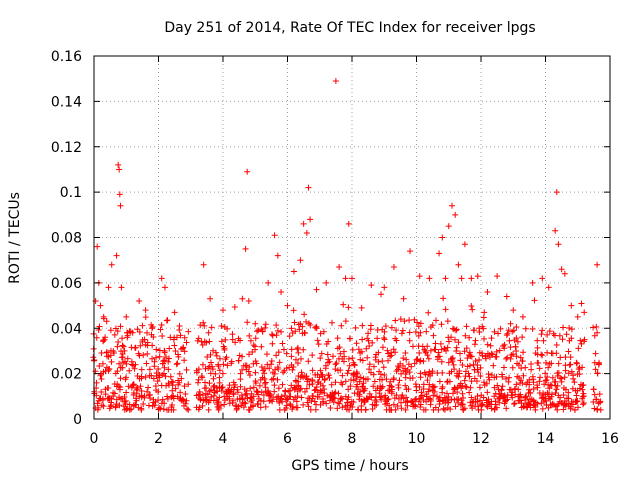 Image resolution: width=640 pixels, height=480 pixels. I want to click on x-tick-label: 2, so click(158, 439).